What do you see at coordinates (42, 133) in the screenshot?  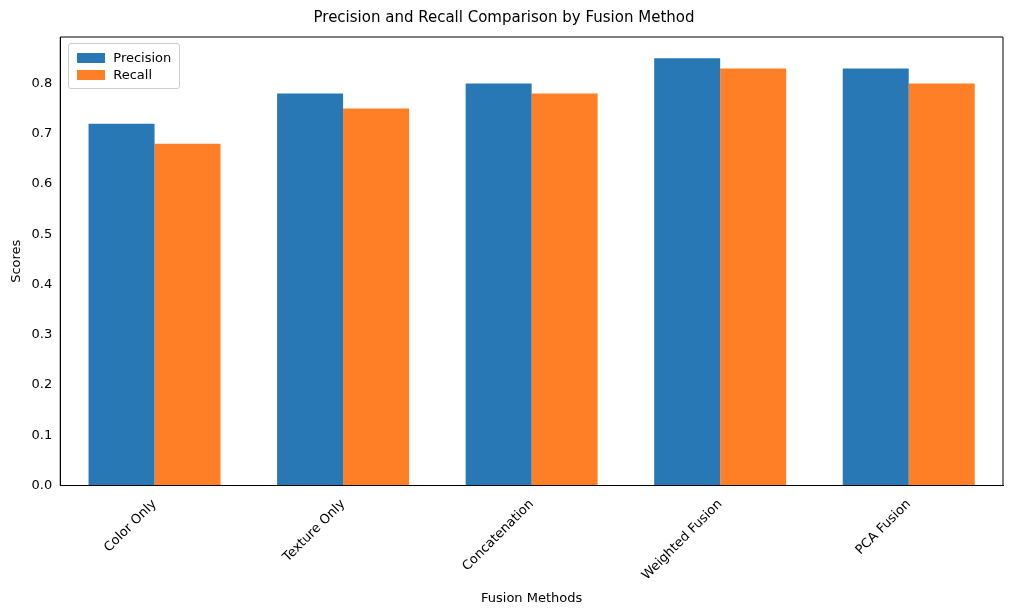 I see `y-tick-label: 0.7` at bounding box center [42, 133].